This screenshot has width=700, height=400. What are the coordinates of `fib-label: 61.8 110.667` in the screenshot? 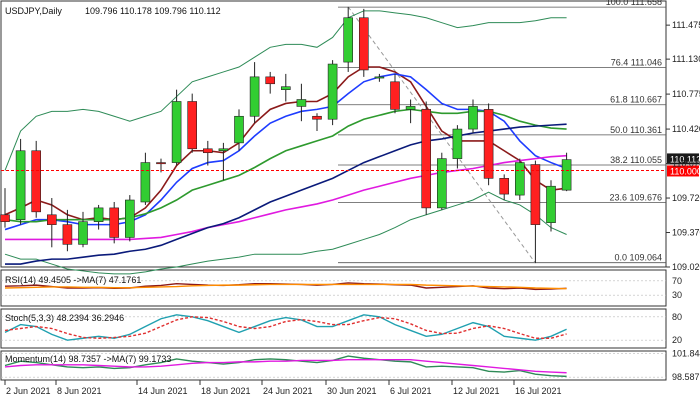 It's located at (636, 100).